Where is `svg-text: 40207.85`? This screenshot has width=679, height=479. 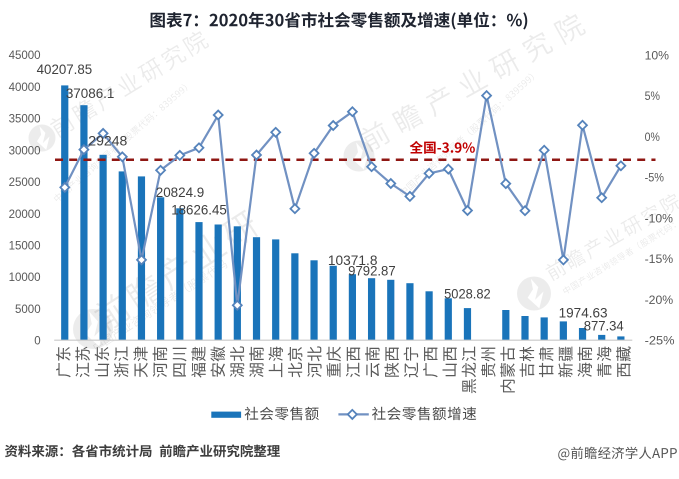 svg-text: 40207.85 is located at coordinates (65, 69).